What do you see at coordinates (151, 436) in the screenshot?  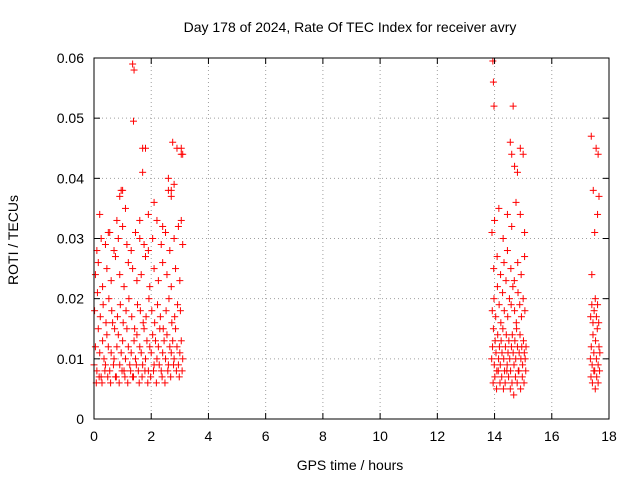 I see `x-tick-label: 2` at bounding box center [151, 436].